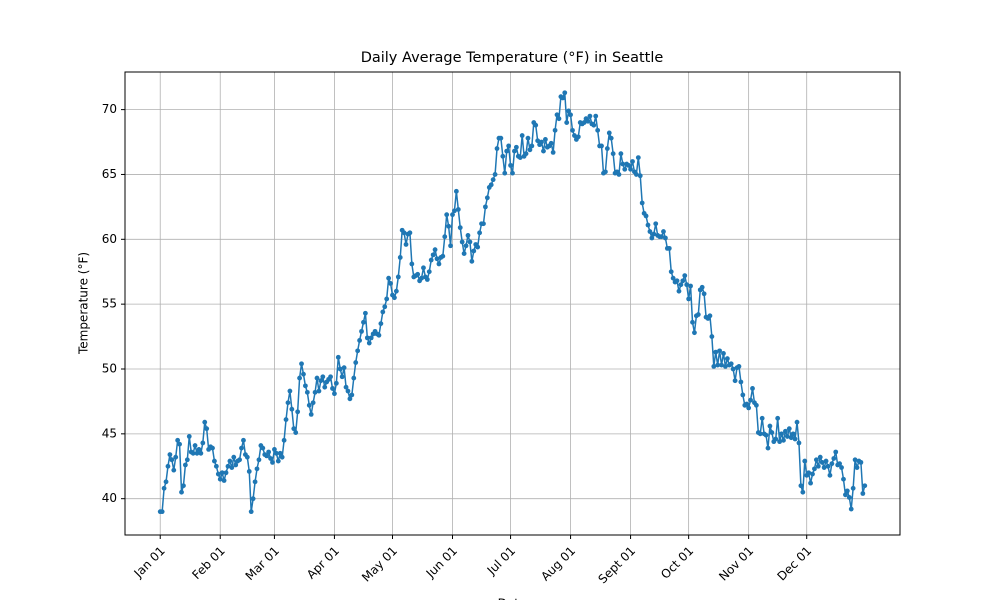 The image size is (1000, 600). What do you see at coordinates (84, 303) in the screenshot?
I see `y-axis-label: Temperature (°F)` at bounding box center [84, 303].